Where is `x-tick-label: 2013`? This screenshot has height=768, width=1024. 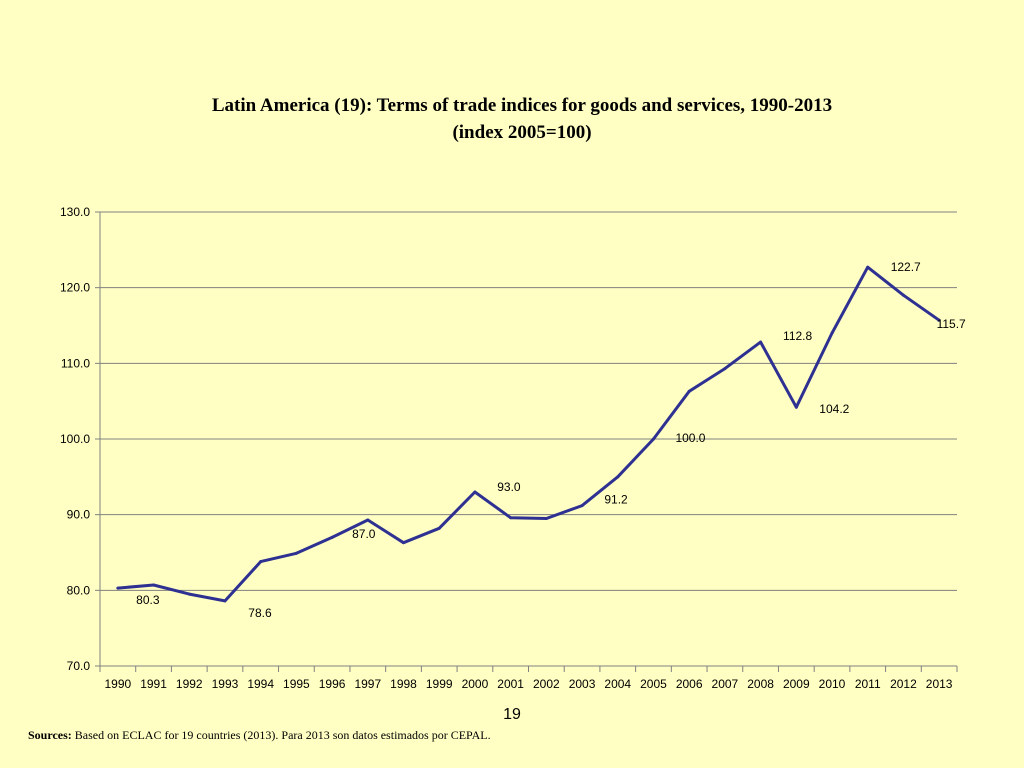
x-tick-label: 2013 is located at coordinates (939, 684).